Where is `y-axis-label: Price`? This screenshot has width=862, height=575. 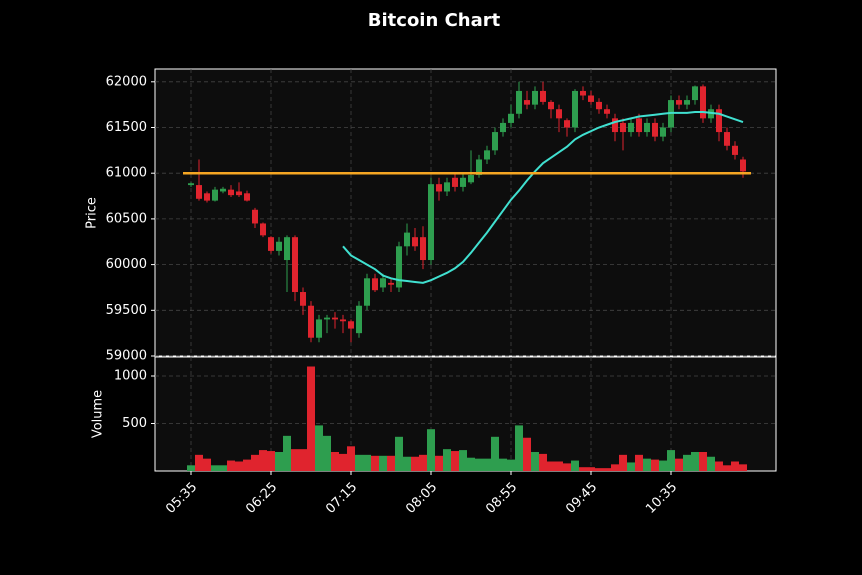
y-axis-label: Price is located at coordinates (92, 213).